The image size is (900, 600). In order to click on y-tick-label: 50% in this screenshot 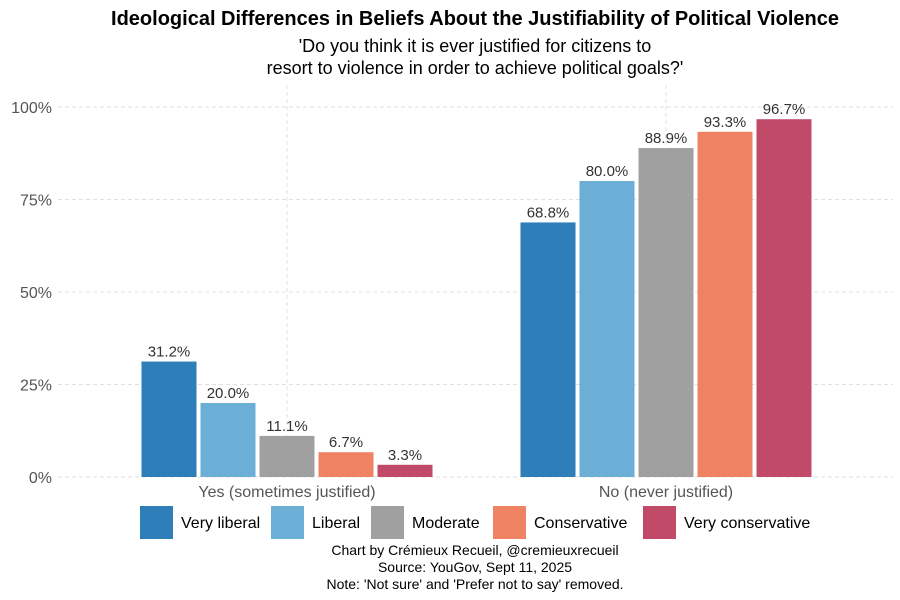, I will do `click(36, 293)`.